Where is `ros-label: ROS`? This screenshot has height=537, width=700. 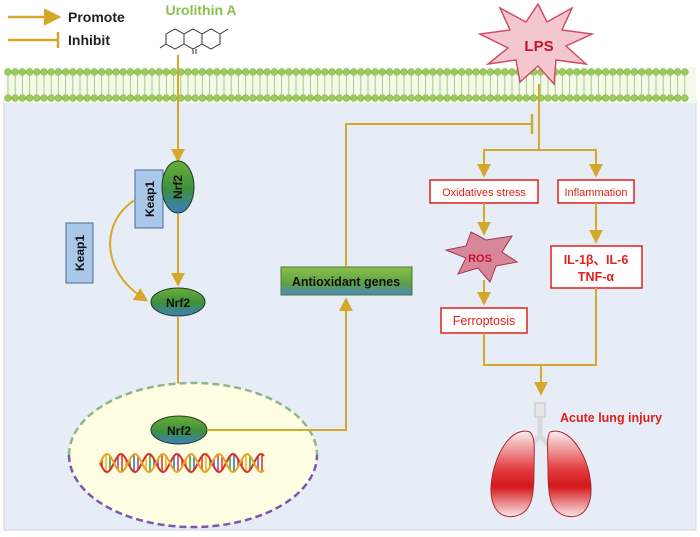
ros-label: ROS is located at coordinates (480, 259).